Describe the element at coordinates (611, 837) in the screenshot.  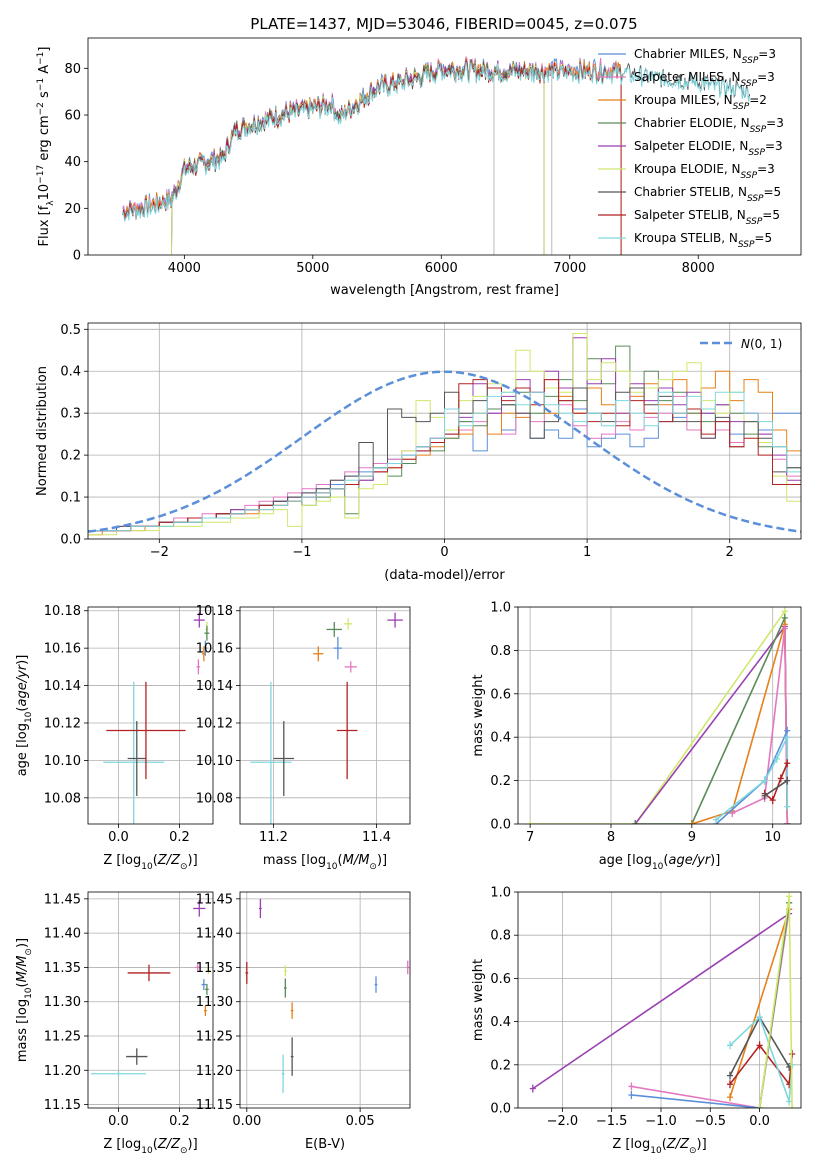
I see `x-tick-label: 8` at that location.